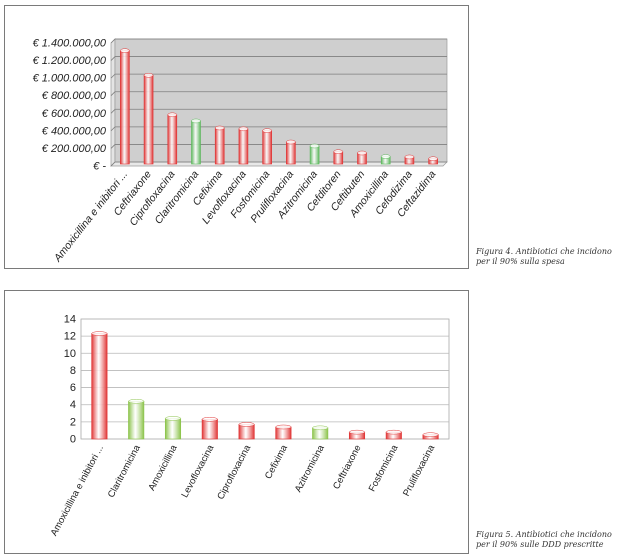 The image size is (621, 557). I want to click on y-tick-label: € 200.000,00, so click(74, 149).